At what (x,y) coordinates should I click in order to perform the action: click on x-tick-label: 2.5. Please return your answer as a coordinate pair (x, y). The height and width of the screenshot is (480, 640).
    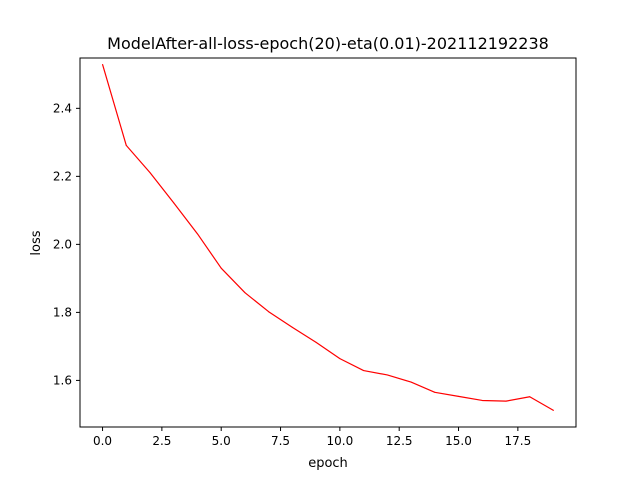
    Looking at the image, I should click on (161, 441).